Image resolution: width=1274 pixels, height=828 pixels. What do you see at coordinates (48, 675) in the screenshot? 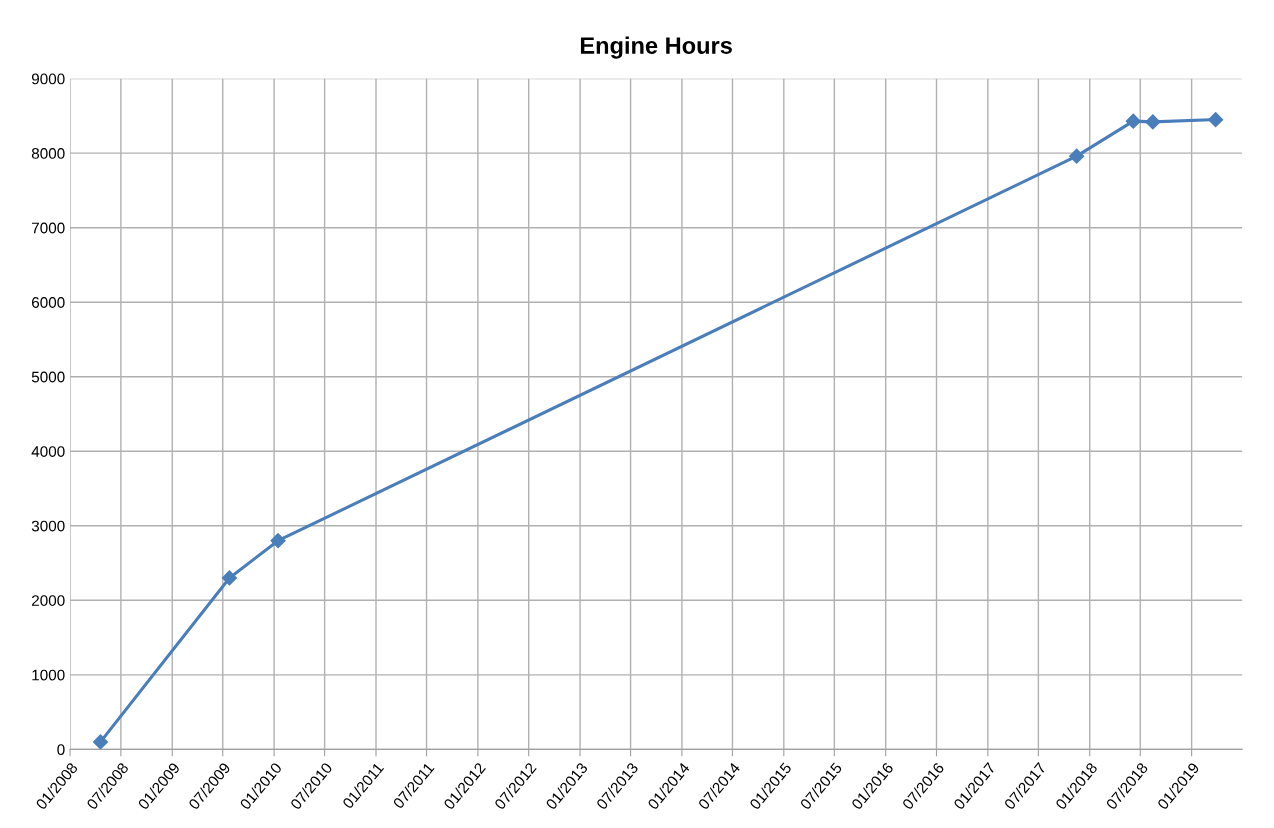
I see `y-tick-label: 1000` at bounding box center [48, 675].